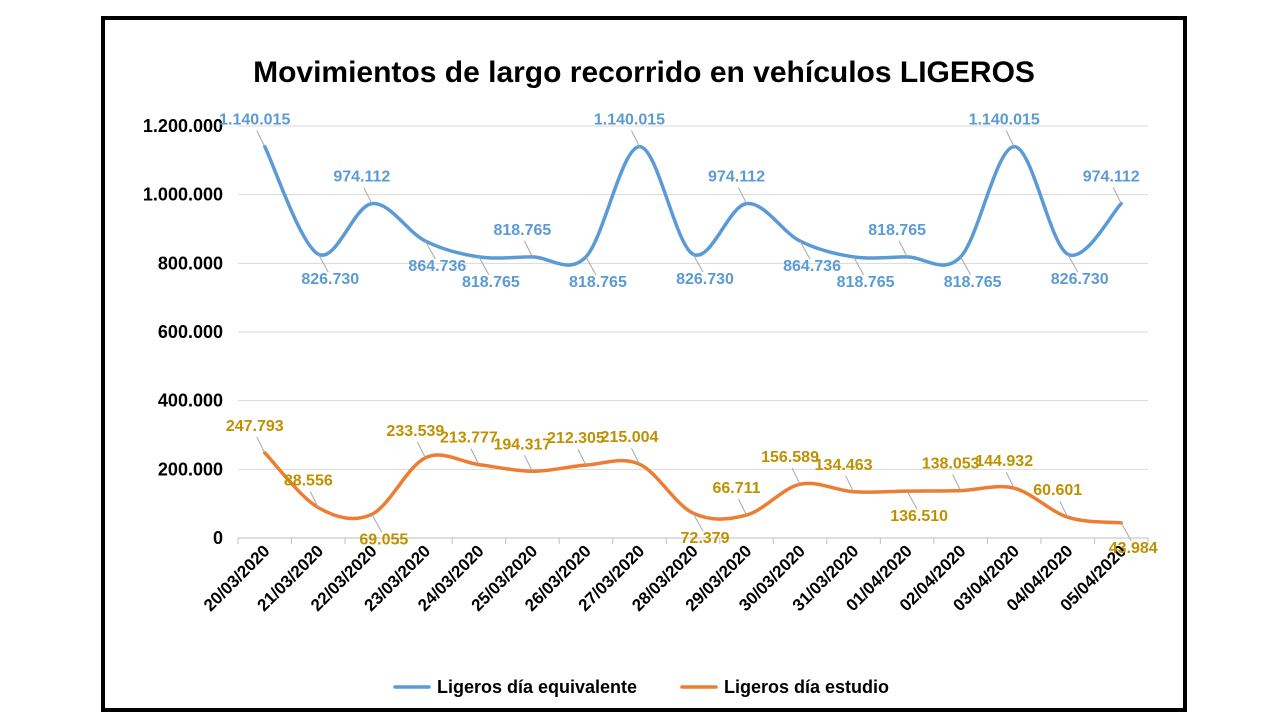 Image resolution: width=1280 pixels, height=720 pixels. I want to click on y-tick-label: 400.000, so click(190, 401).